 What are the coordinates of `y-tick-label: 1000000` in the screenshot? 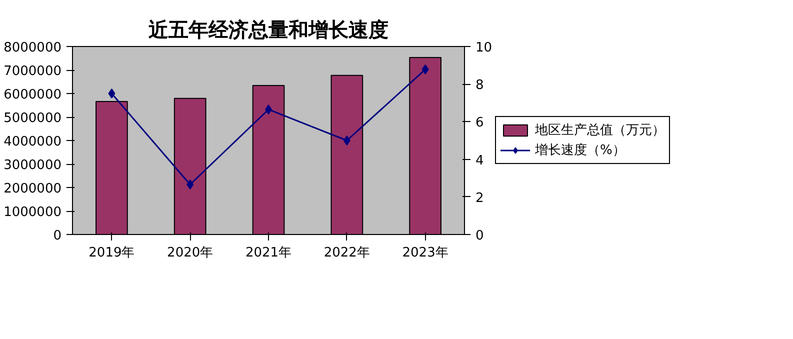 It's located at (33, 212).